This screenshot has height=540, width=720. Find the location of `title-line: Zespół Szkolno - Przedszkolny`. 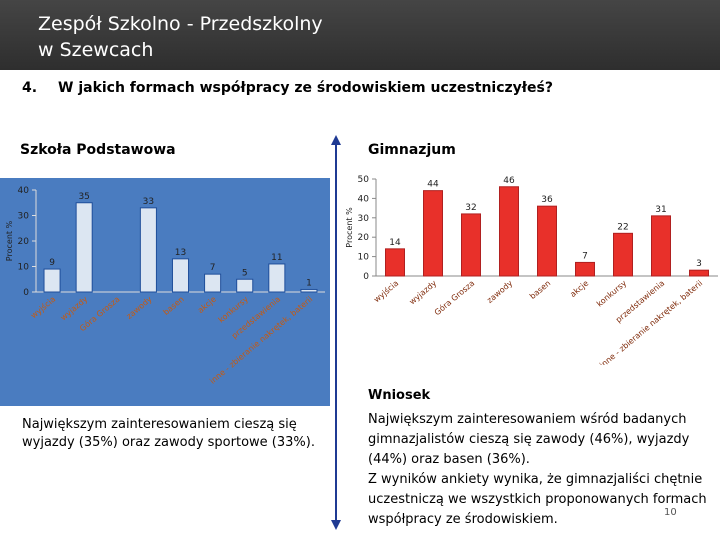

title-line: Zespół Szkolno - Przedszkolny is located at coordinates (180, 24).